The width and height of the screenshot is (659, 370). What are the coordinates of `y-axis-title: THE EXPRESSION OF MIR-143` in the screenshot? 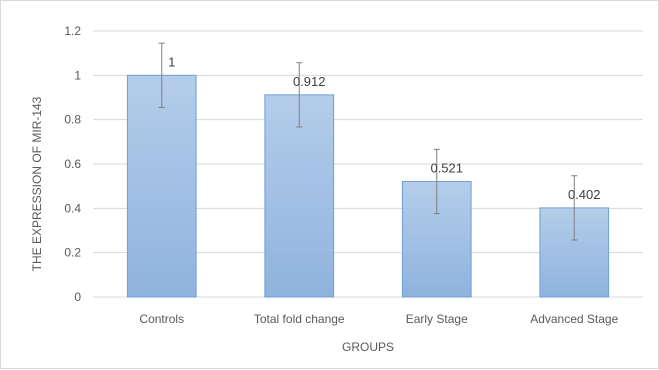 It's located at (37, 183).